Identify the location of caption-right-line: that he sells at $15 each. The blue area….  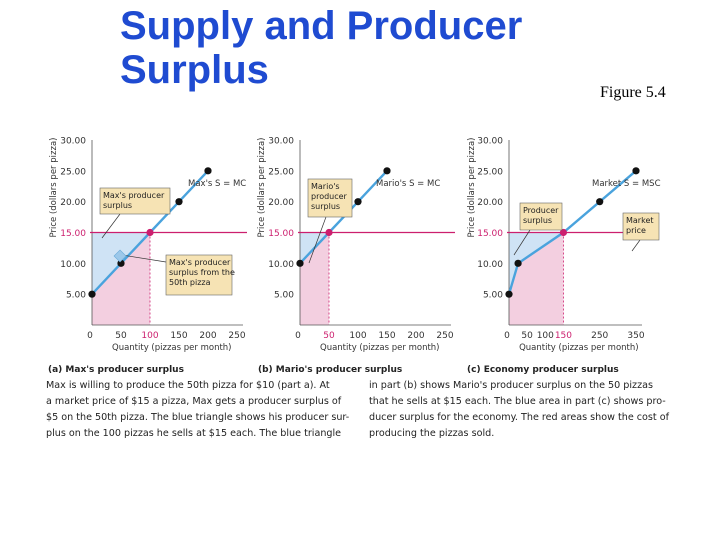
(517, 401).